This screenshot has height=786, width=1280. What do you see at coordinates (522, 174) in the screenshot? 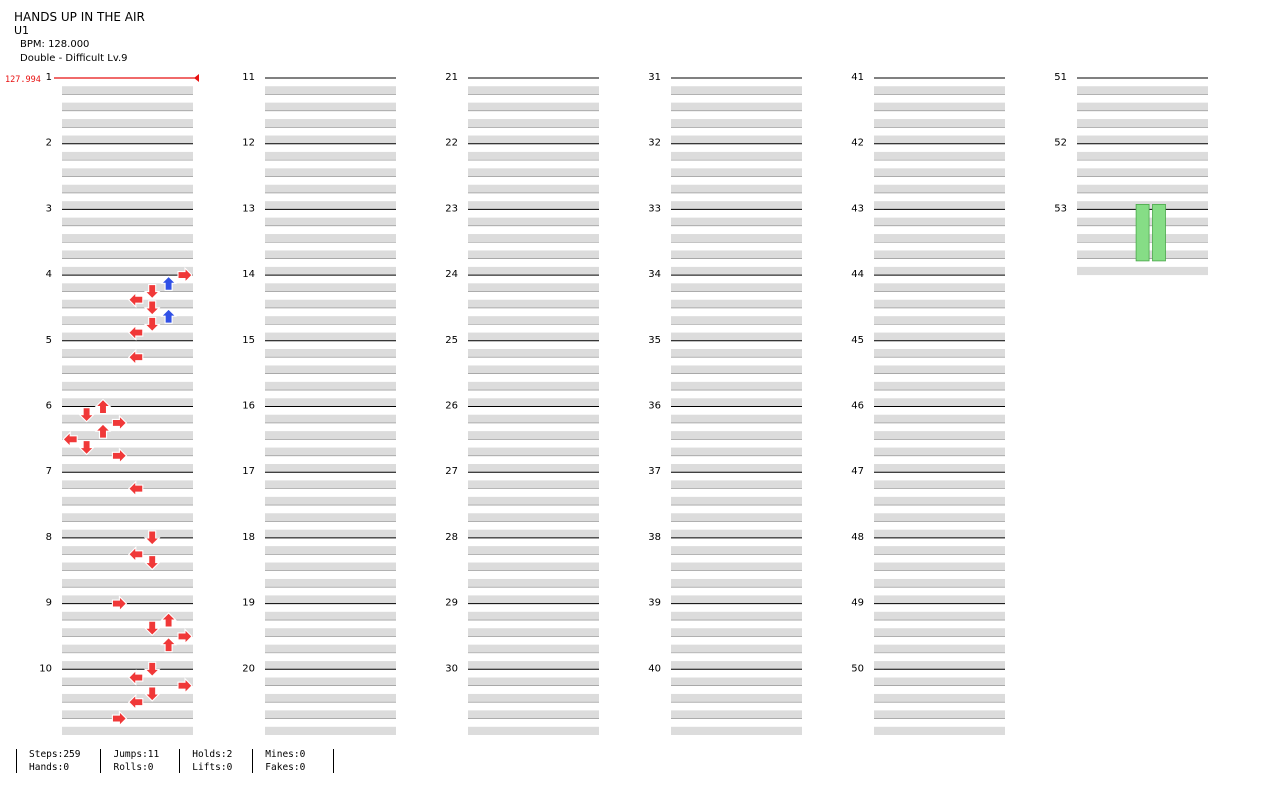
I see `measure: 22` at bounding box center [522, 174].